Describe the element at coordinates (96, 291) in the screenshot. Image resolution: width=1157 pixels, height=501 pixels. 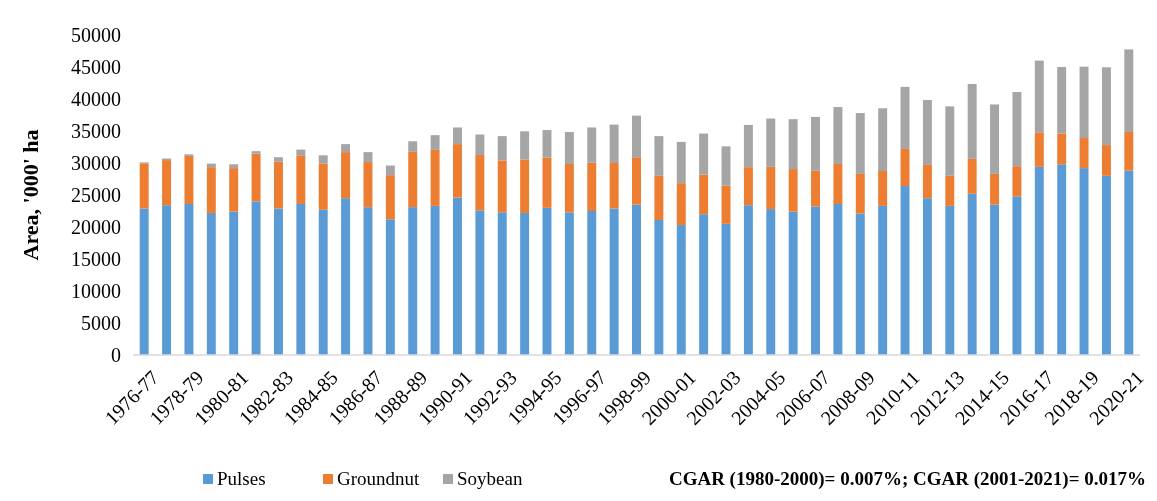
I see `y-tick-label: 10000` at that location.